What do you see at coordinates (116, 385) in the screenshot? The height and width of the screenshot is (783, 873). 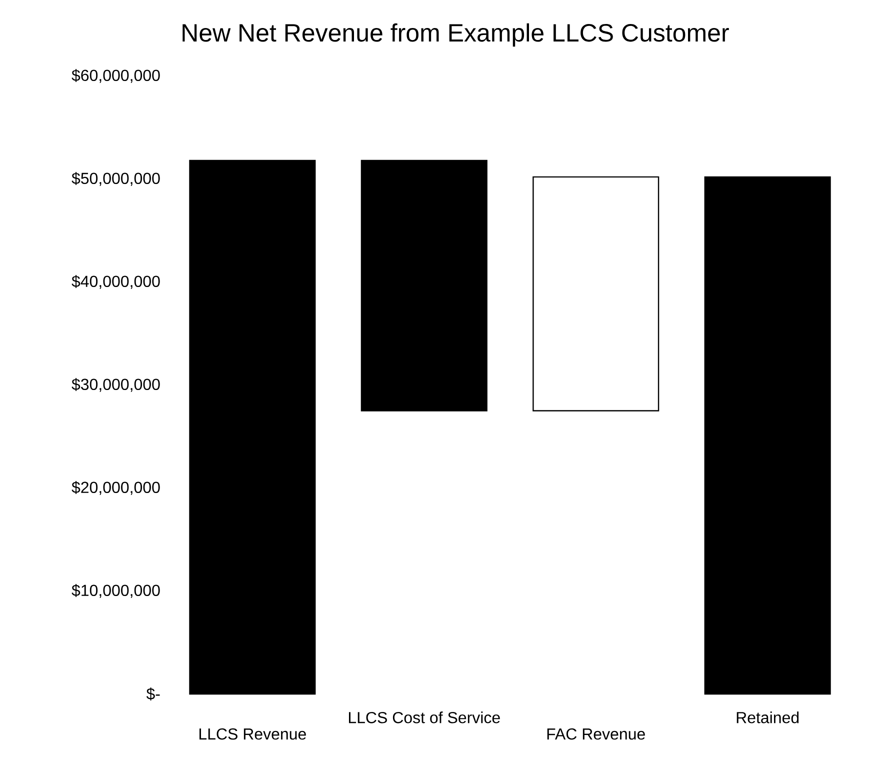 I see `y-tick-label: $30,000,000` at bounding box center [116, 385].